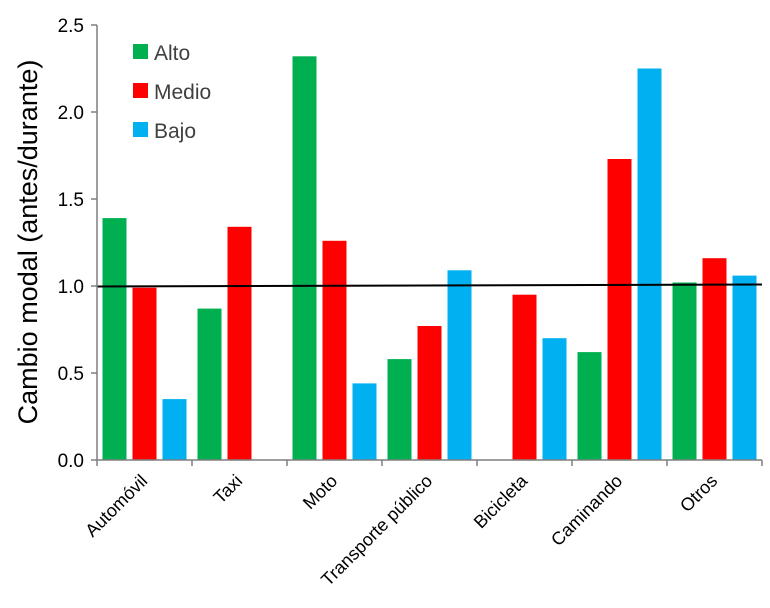  What do you see at coordinates (71, 461) in the screenshot?
I see `y-tick-label: 0.0` at bounding box center [71, 461].